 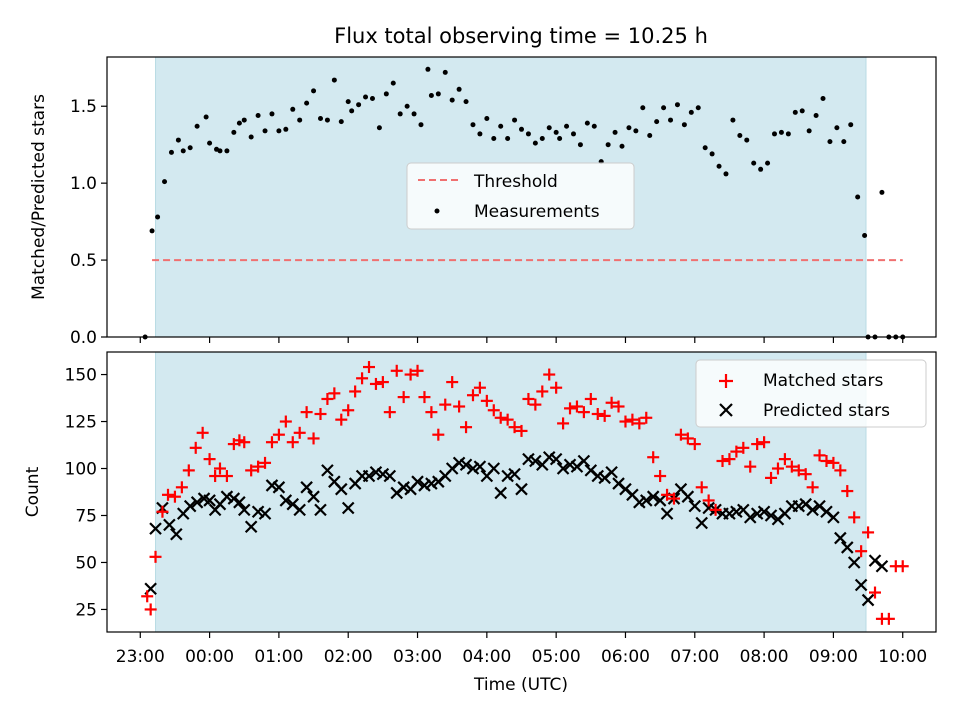 What do you see at coordinates (83, 261) in the screenshot?
I see `y-tick-label: 0.5` at bounding box center [83, 261].